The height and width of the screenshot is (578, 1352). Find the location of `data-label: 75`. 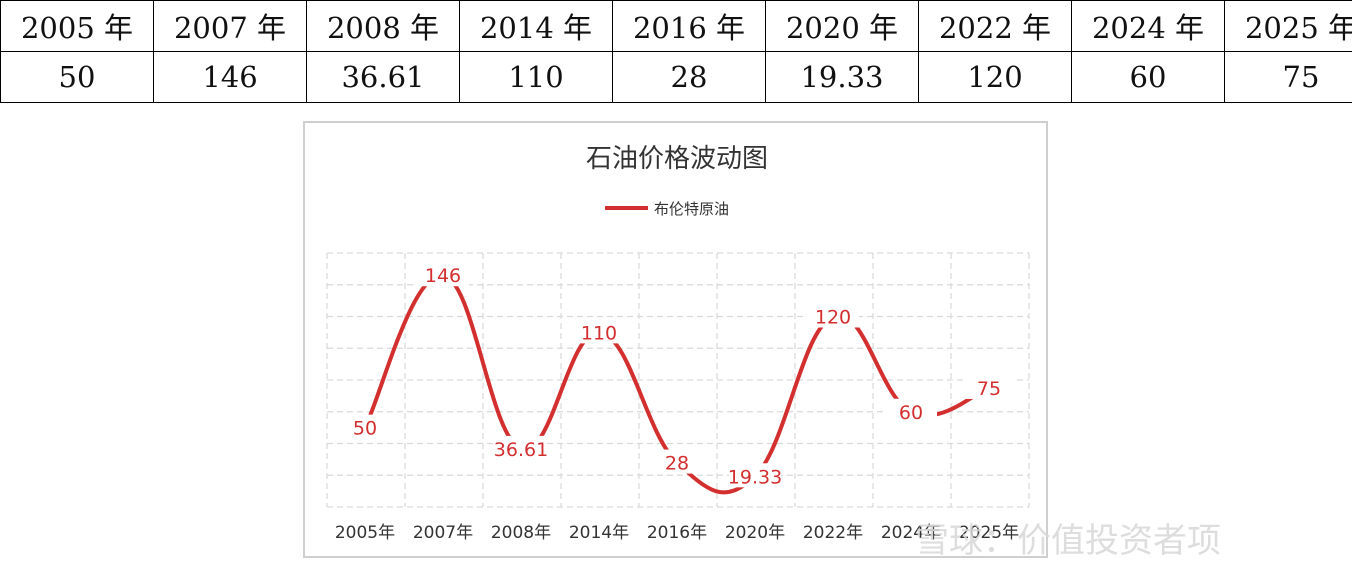

data-label: 75 is located at coordinates (989, 389).